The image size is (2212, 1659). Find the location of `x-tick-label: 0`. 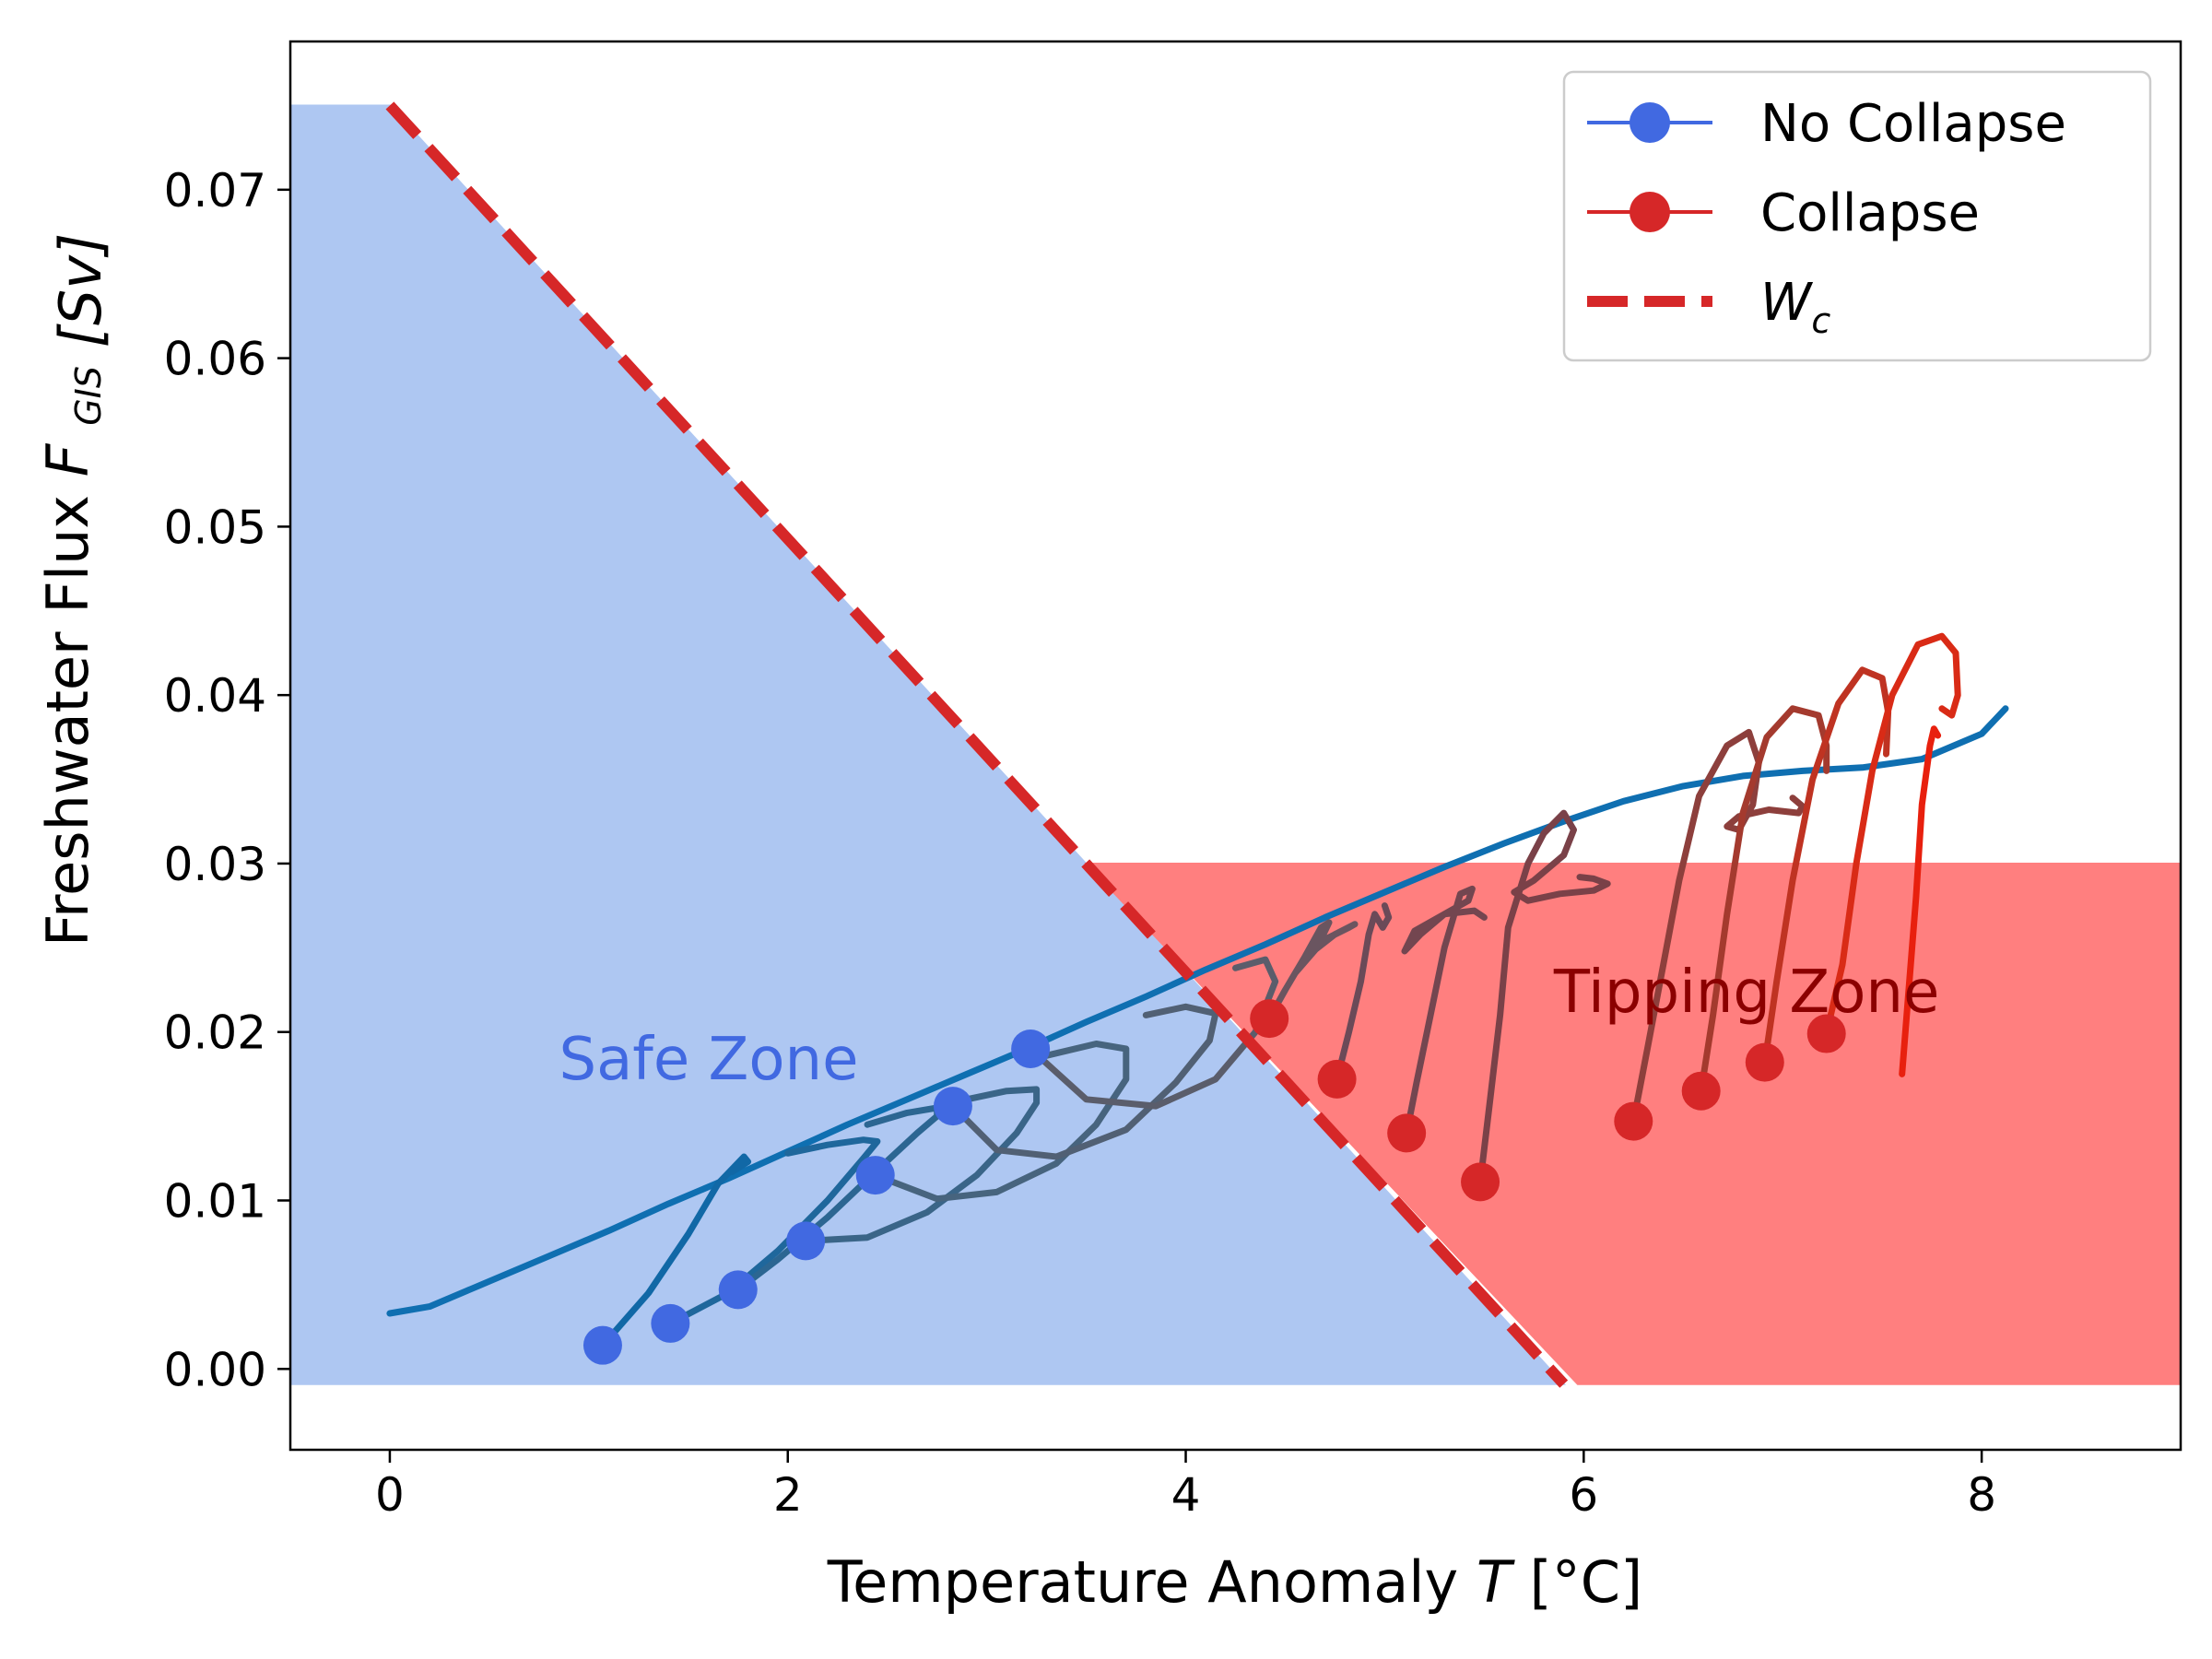

x-tick-label: 0 is located at coordinates (390, 1495).